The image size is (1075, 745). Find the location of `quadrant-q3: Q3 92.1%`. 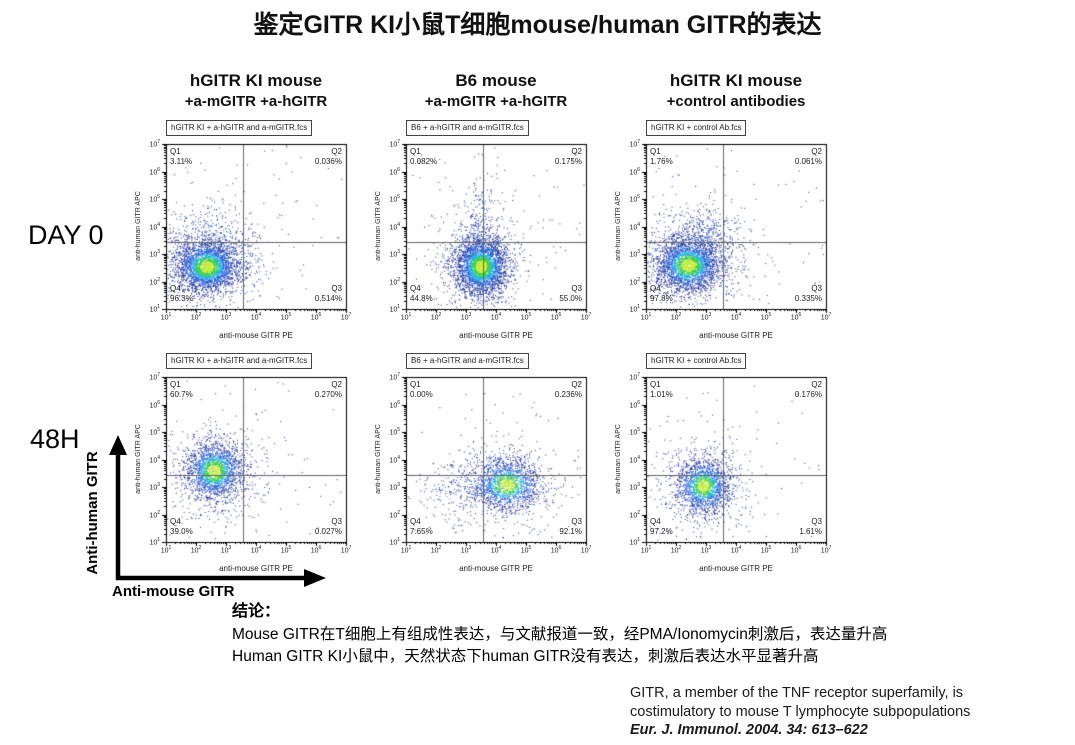

quadrant-q3: Q3 92.1% is located at coordinates (548, 526).